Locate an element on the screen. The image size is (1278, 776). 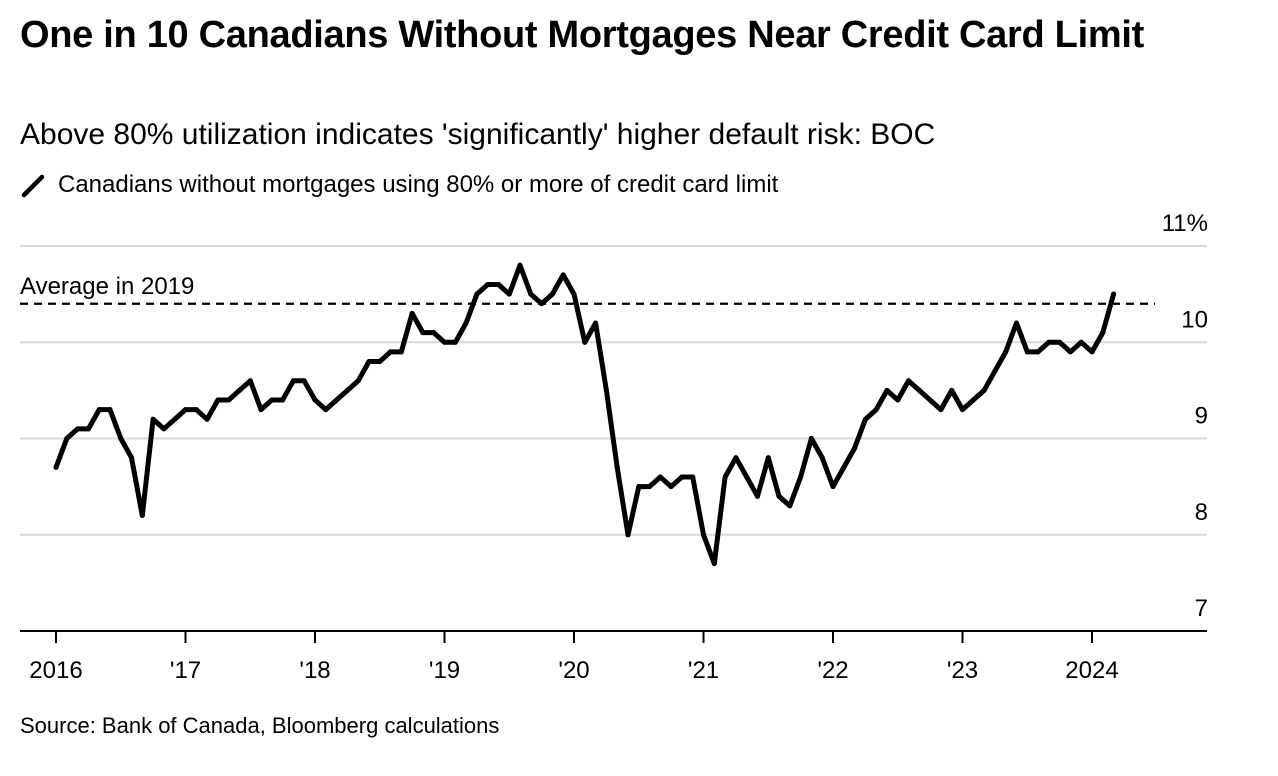
x-tick-label: 2024 is located at coordinates (1091, 670).